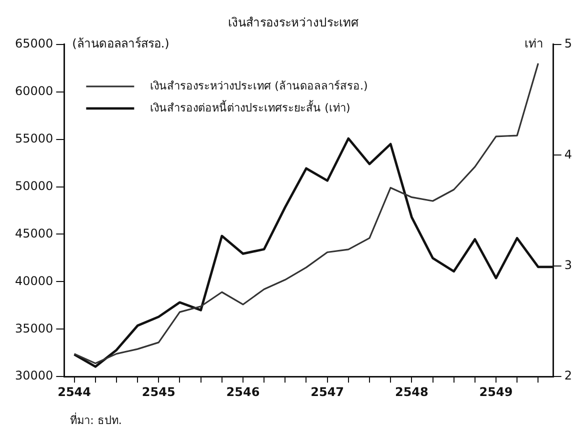  Describe the element at coordinates (568, 375) in the screenshot. I see `y2-tick-label: 2` at that location.